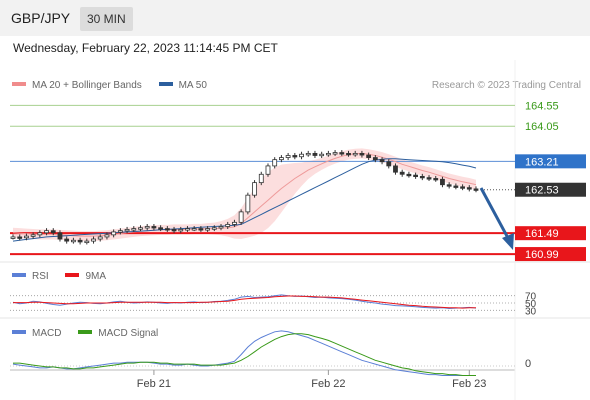  I want to click on macd-level-label: 0, so click(528, 364).